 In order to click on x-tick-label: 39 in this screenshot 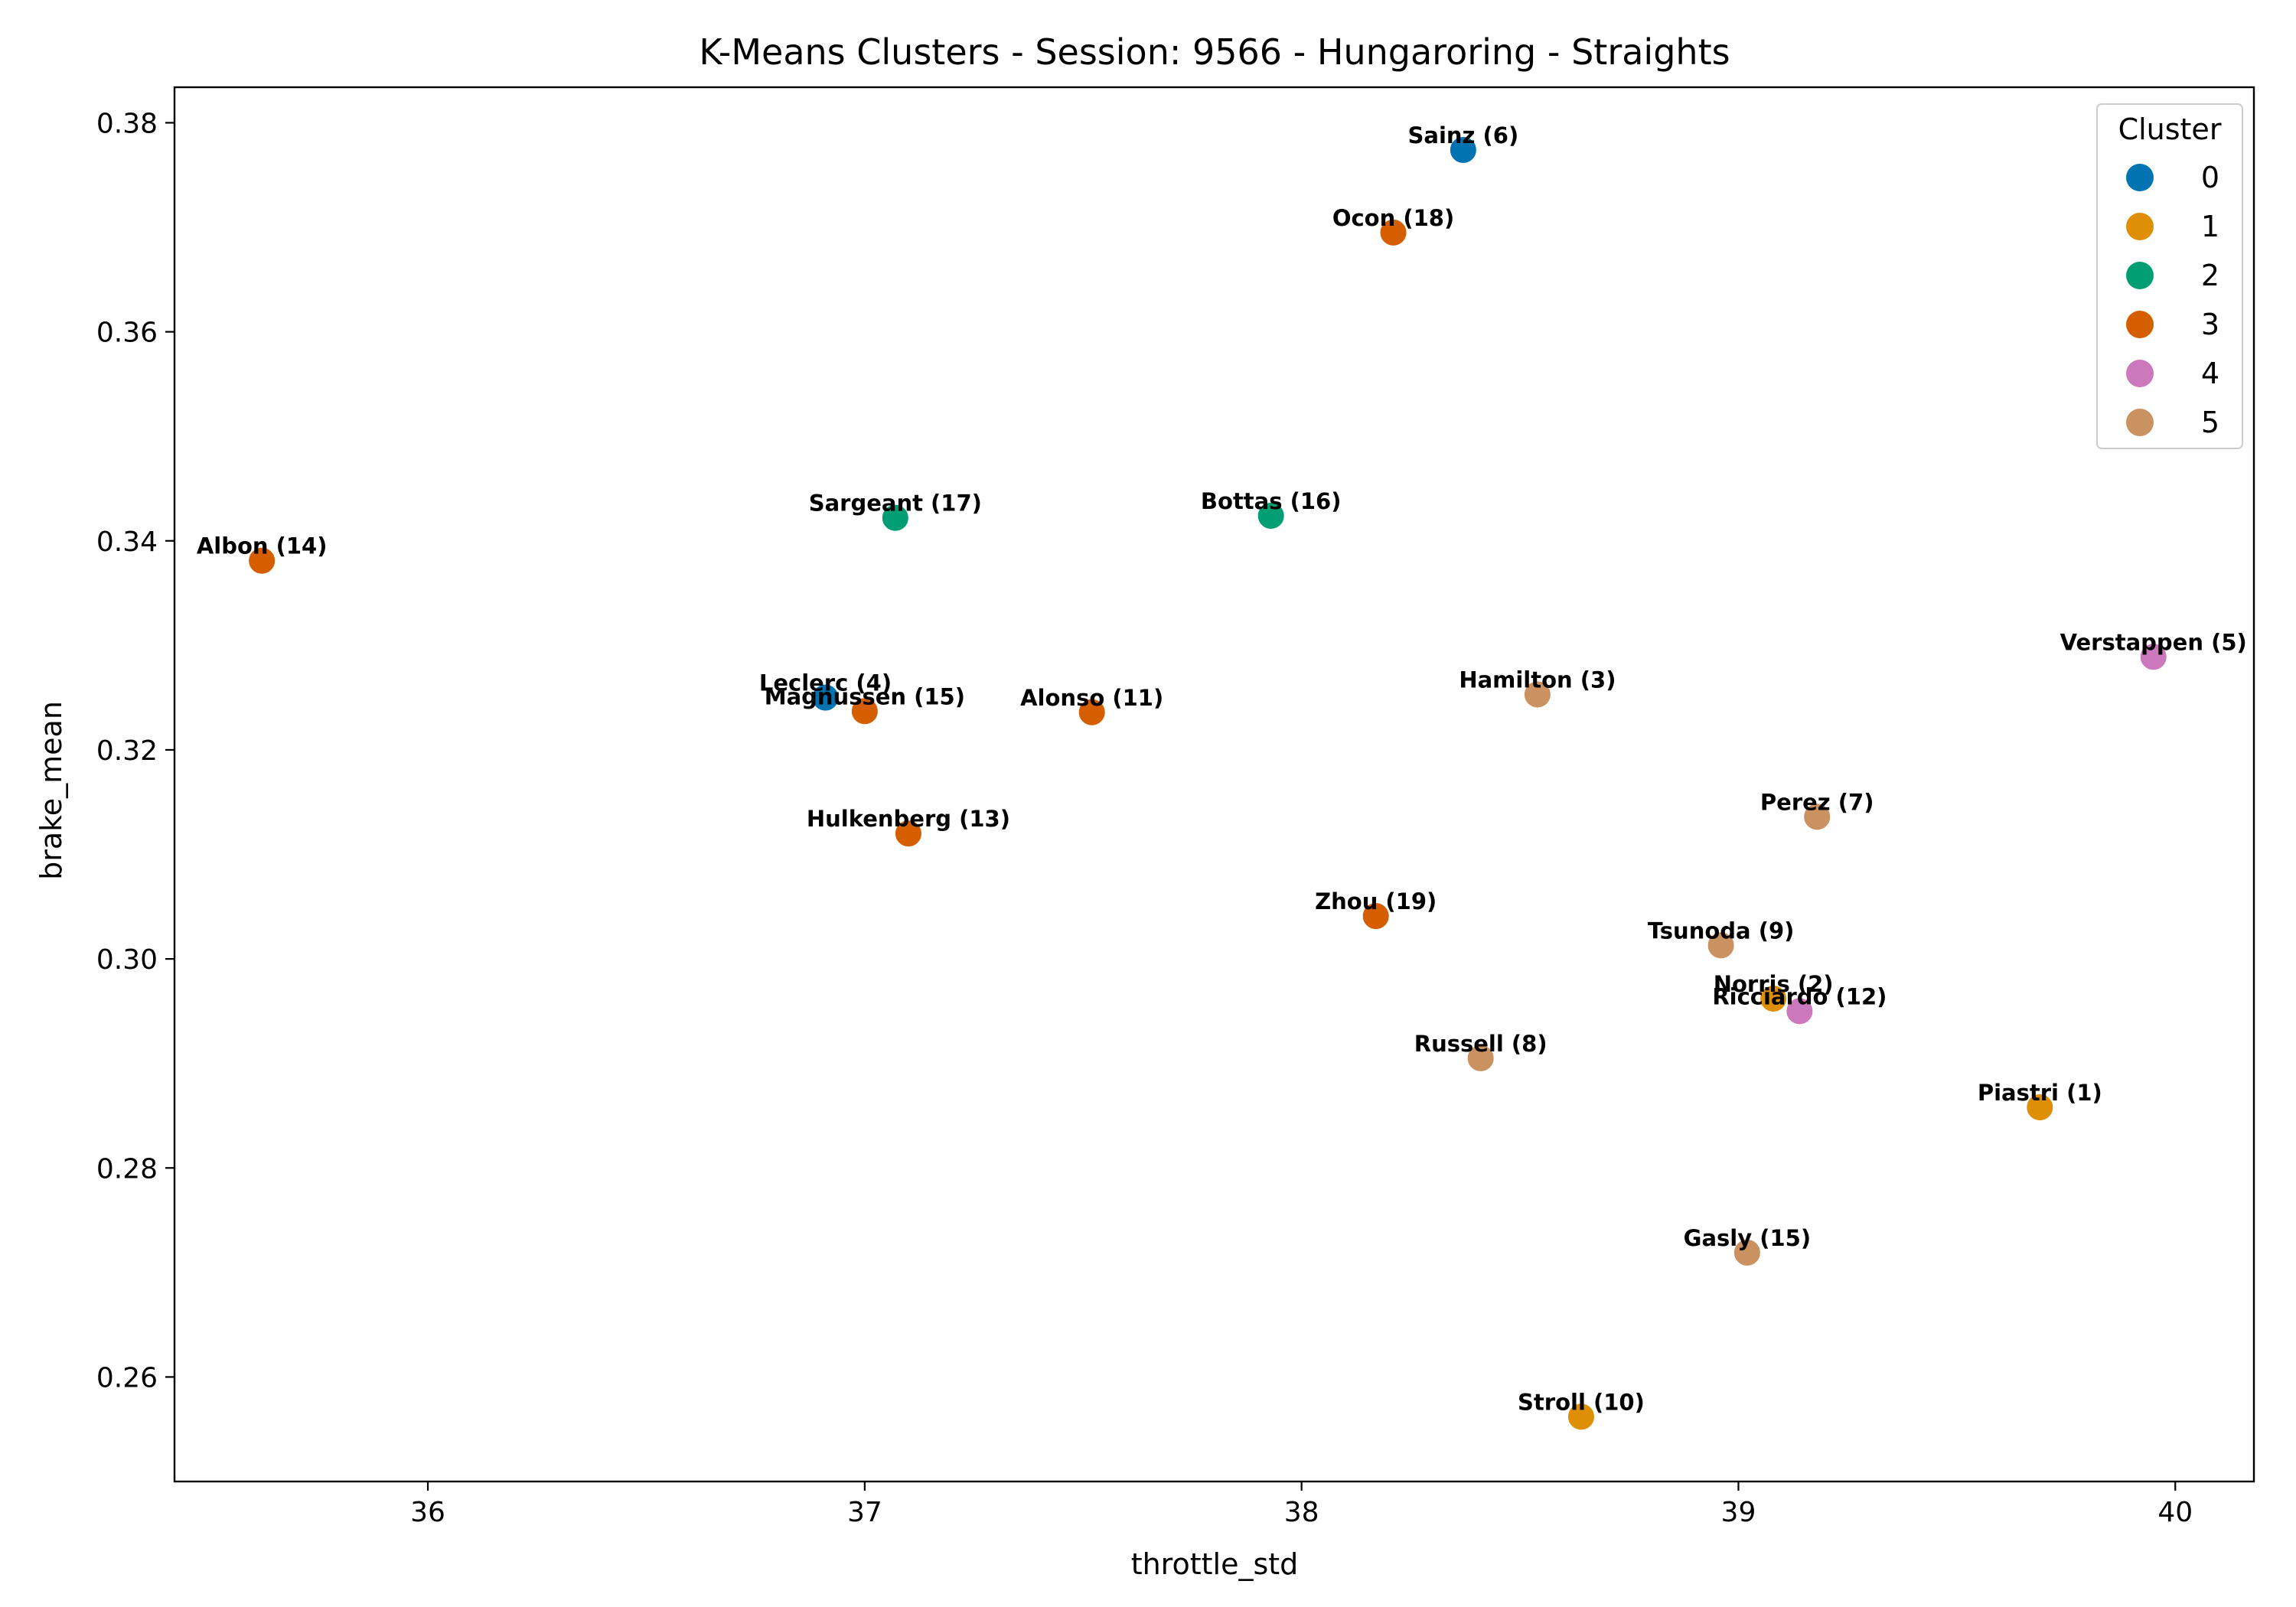, I will do `click(1738, 1512)`.